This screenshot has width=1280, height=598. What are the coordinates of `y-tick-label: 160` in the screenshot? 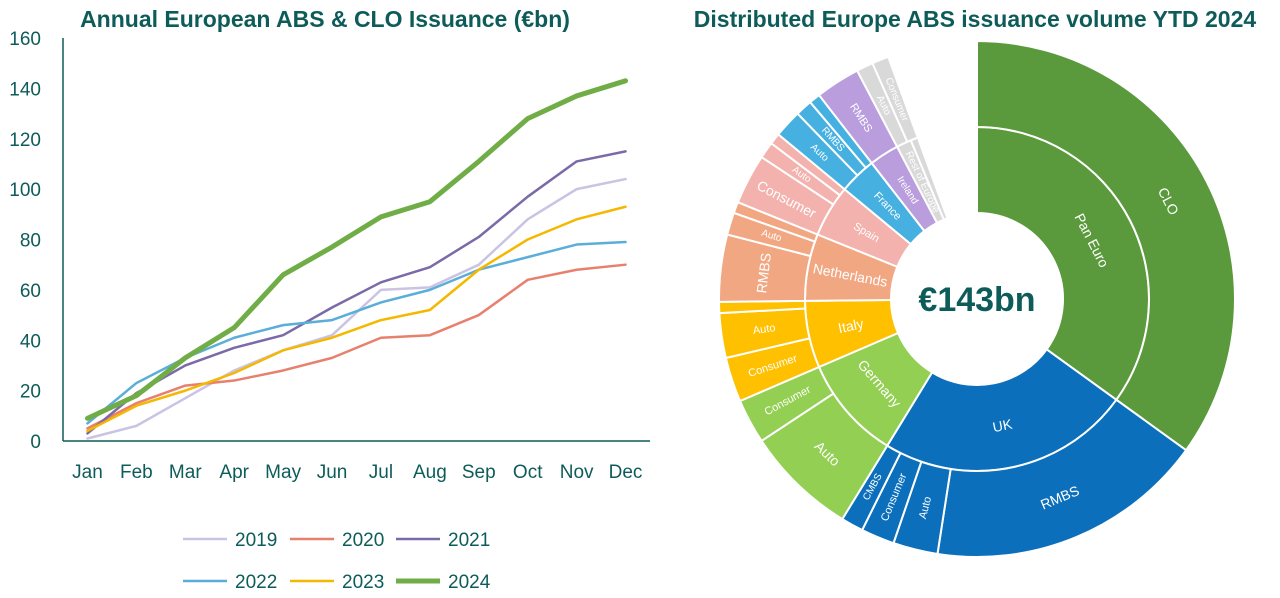 It's located at (25, 39).